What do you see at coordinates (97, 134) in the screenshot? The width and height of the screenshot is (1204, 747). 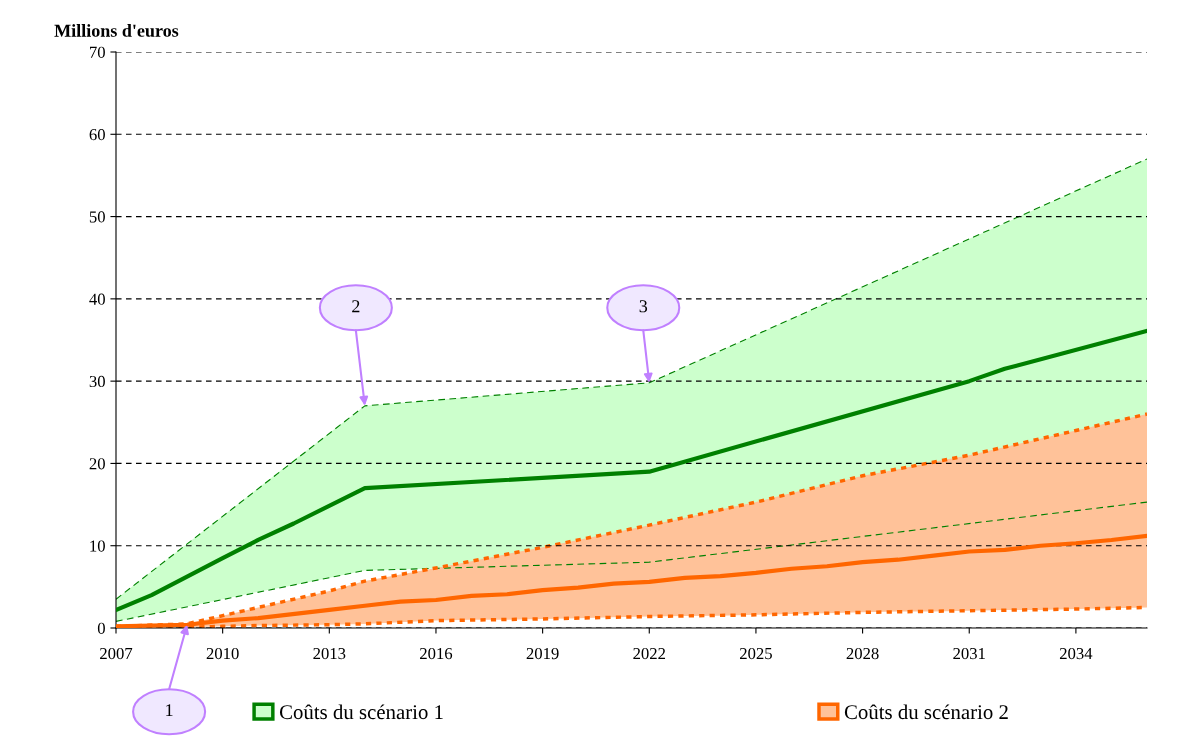 I see `y-tick-label: 60` at bounding box center [97, 134].